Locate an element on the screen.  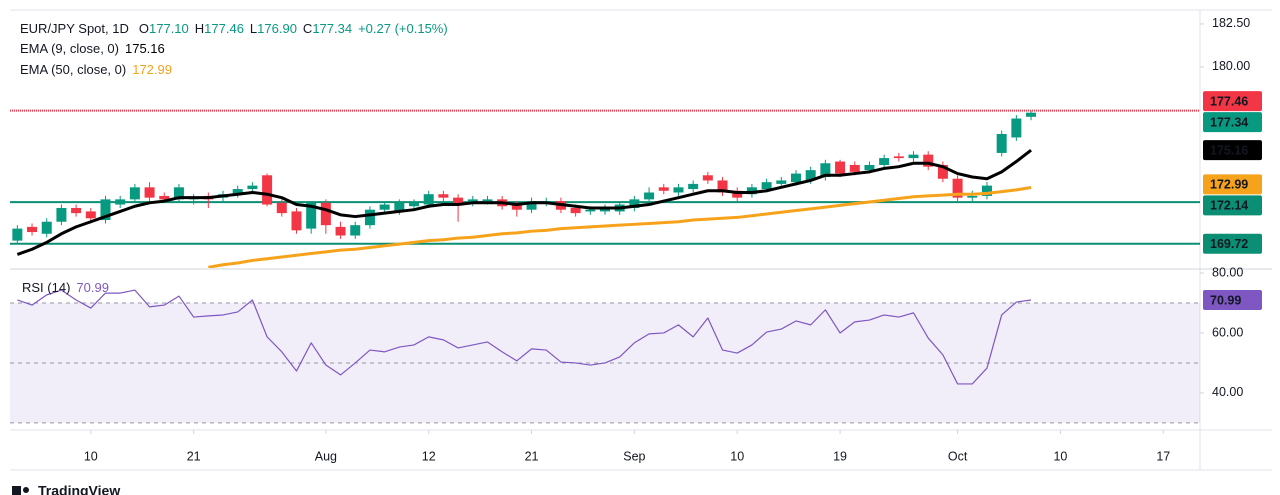
y-tick-label: 60.00 is located at coordinates (1227, 332).